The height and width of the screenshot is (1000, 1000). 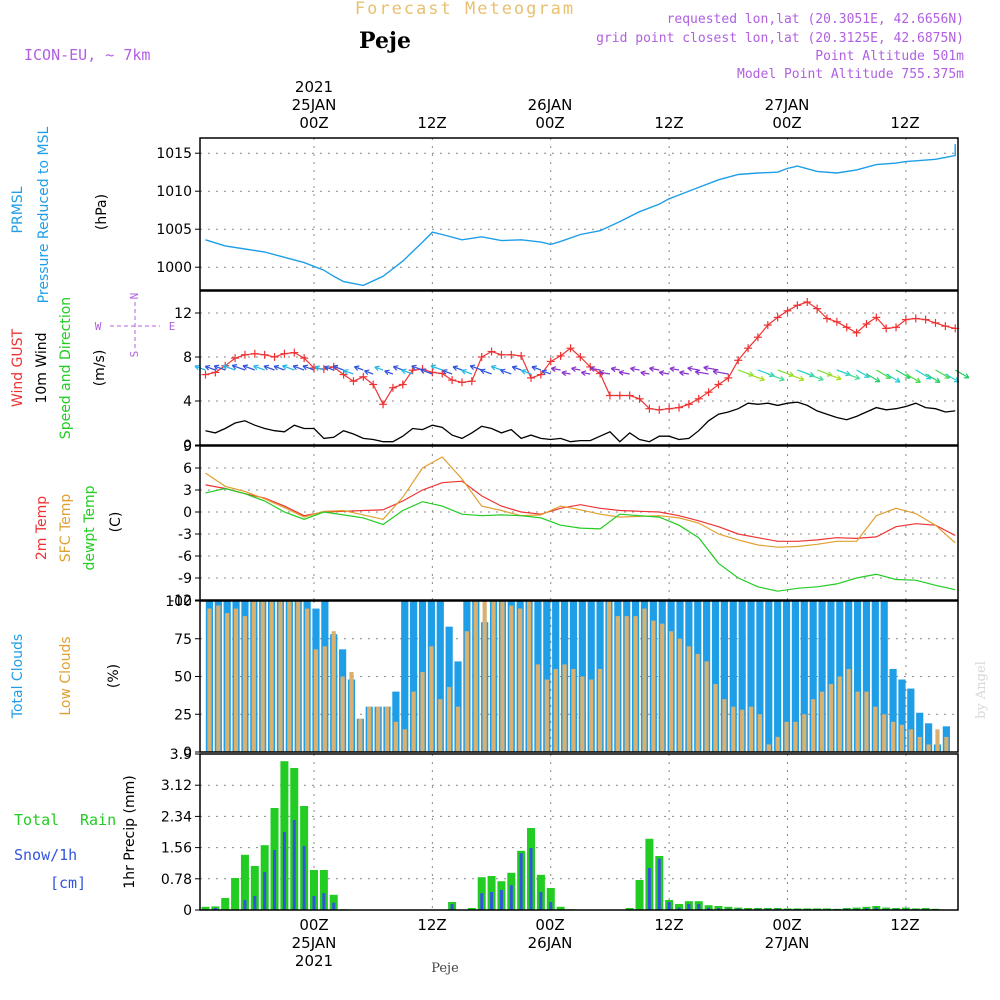 What do you see at coordinates (66, 675) in the screenshot?
I see `low-clouds-label: Low Clouds` at bounding box center [66, 675].